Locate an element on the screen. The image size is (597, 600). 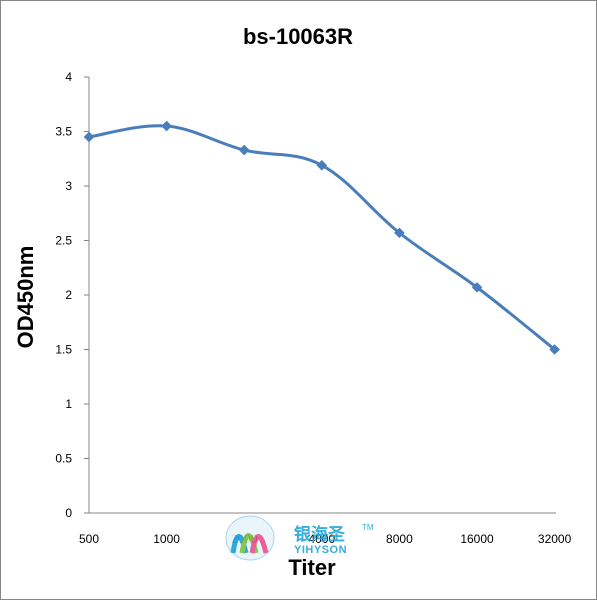
y-tick-label: 1.5 is located at coordinates (63, 350).